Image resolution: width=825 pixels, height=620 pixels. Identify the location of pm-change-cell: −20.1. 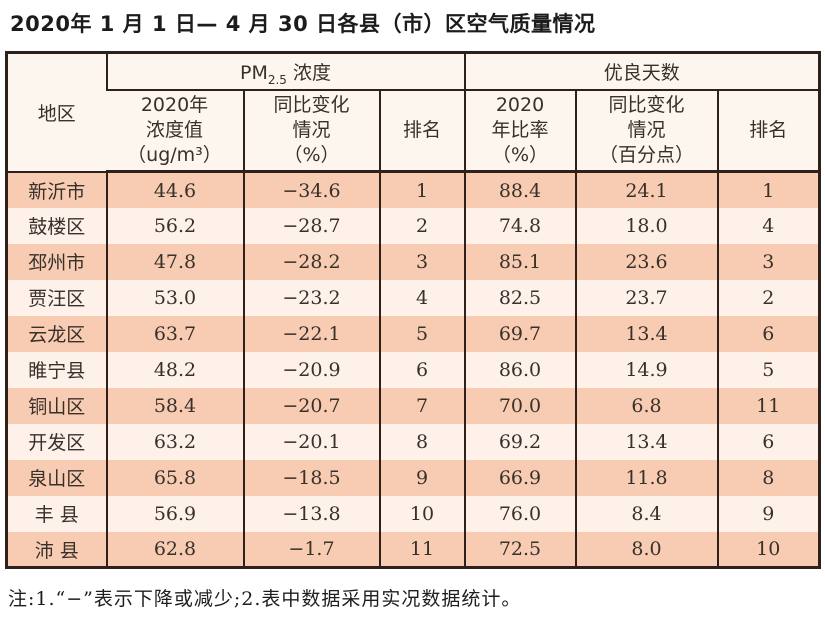
(311, 441).